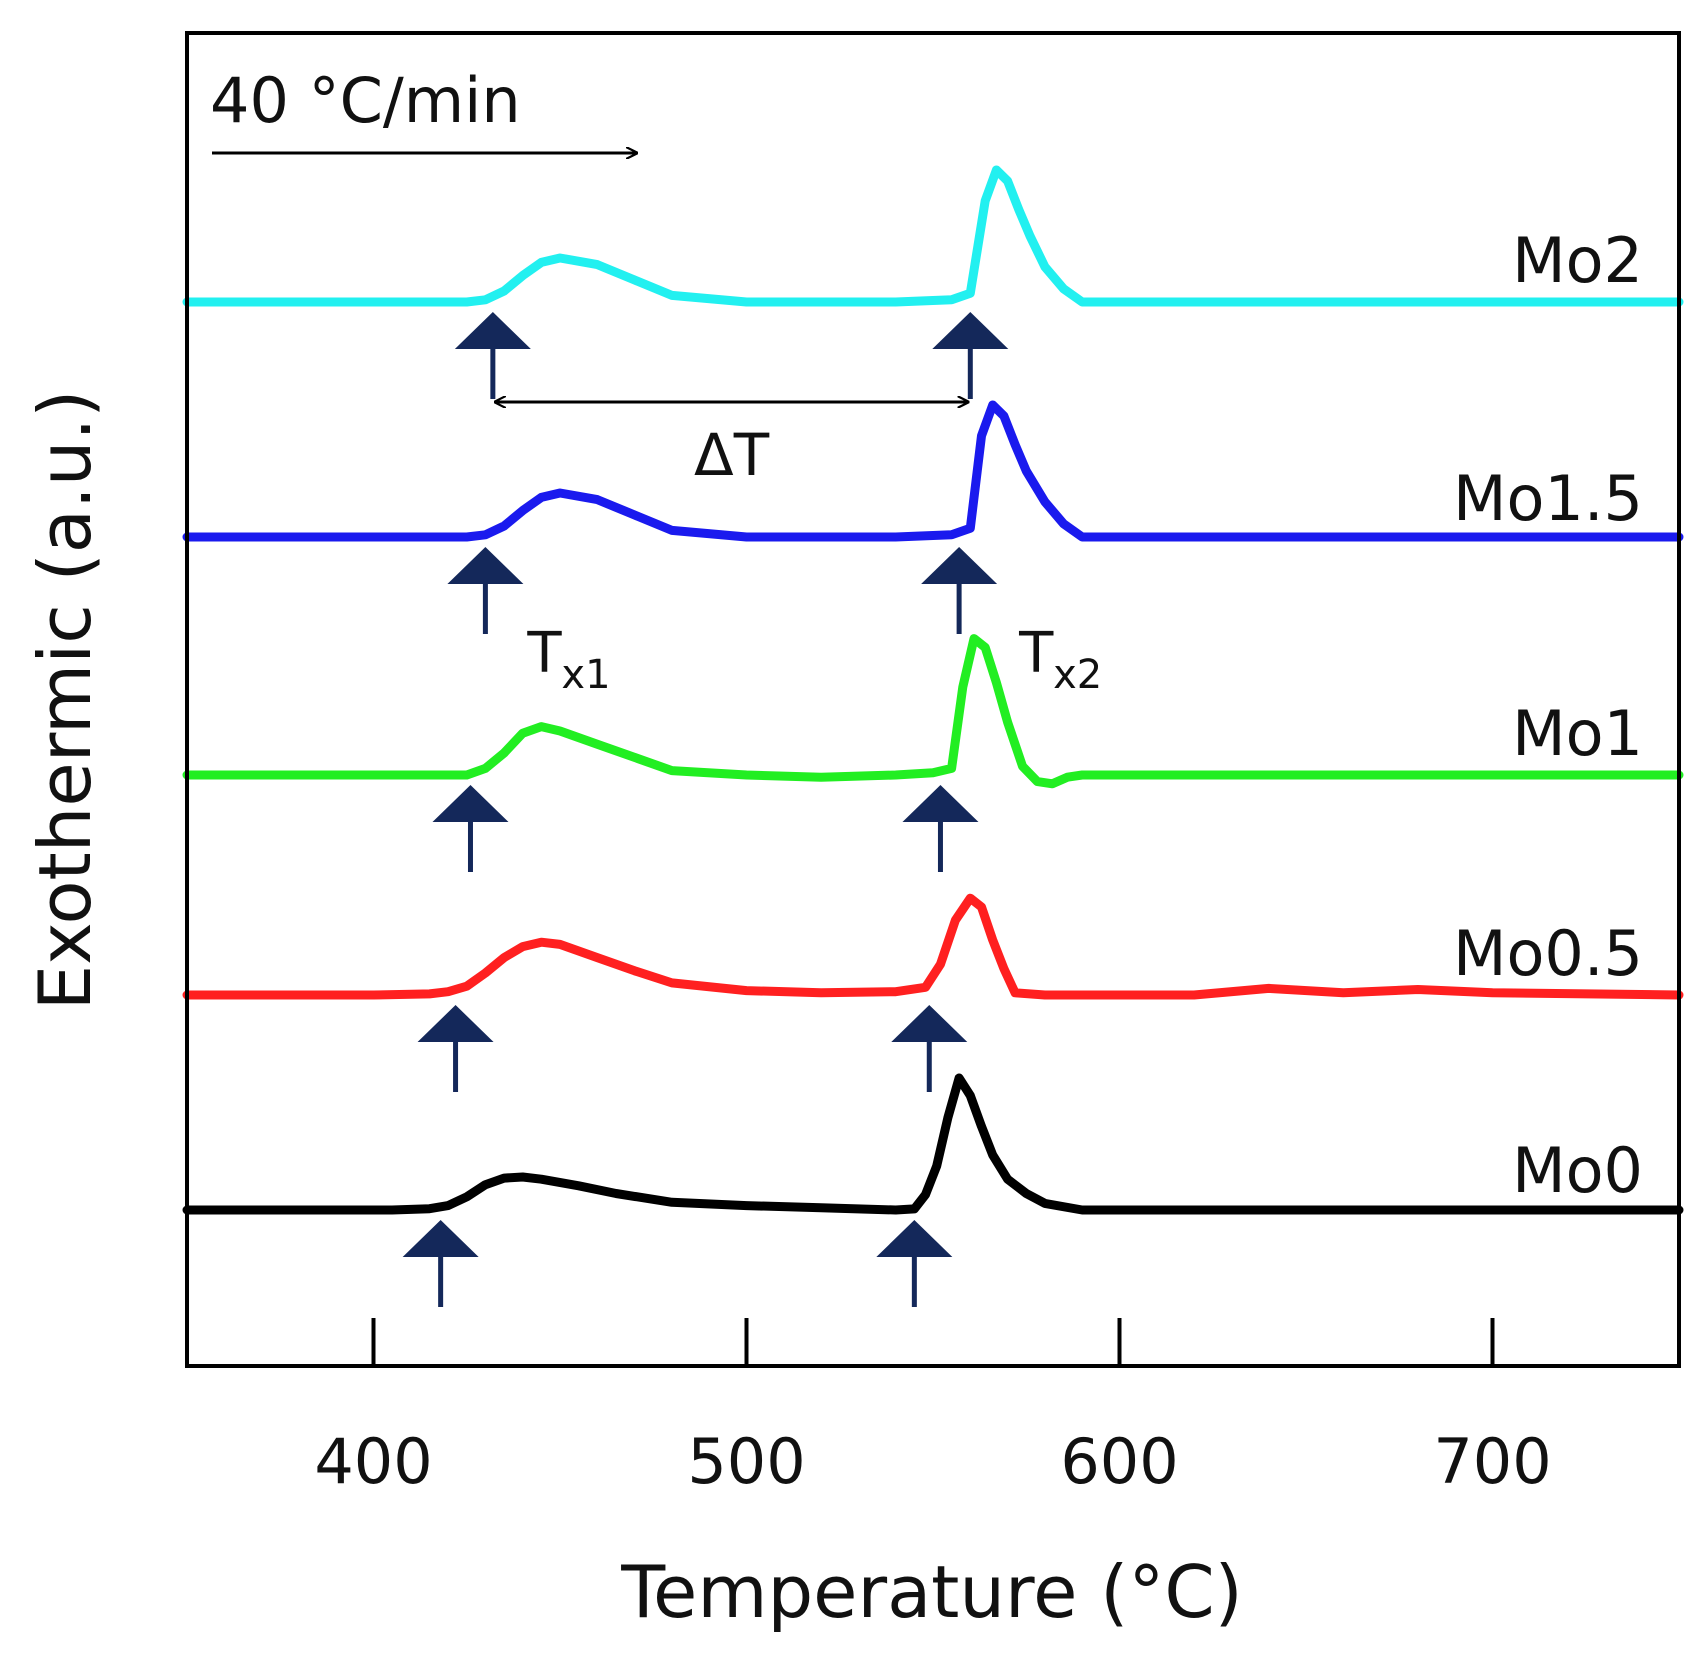  What do you see at coordinates (931, 1592) in the screenshot?
I see `x-axis-title: Temperature (°C)` at bounding box center [931, 1592].